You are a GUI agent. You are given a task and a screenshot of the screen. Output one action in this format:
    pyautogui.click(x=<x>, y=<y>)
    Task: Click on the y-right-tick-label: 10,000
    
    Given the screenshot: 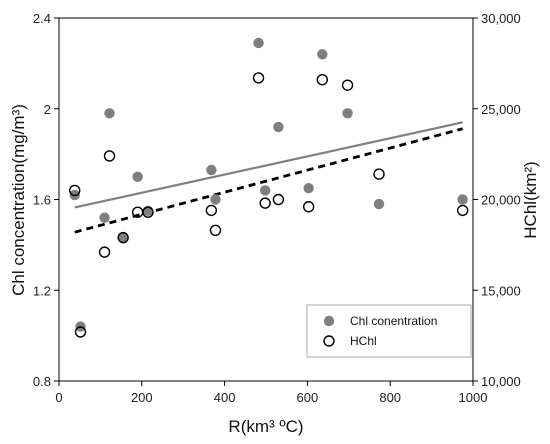 What is the action you would take?
    pyautogui.click(x=501, y=381)
    